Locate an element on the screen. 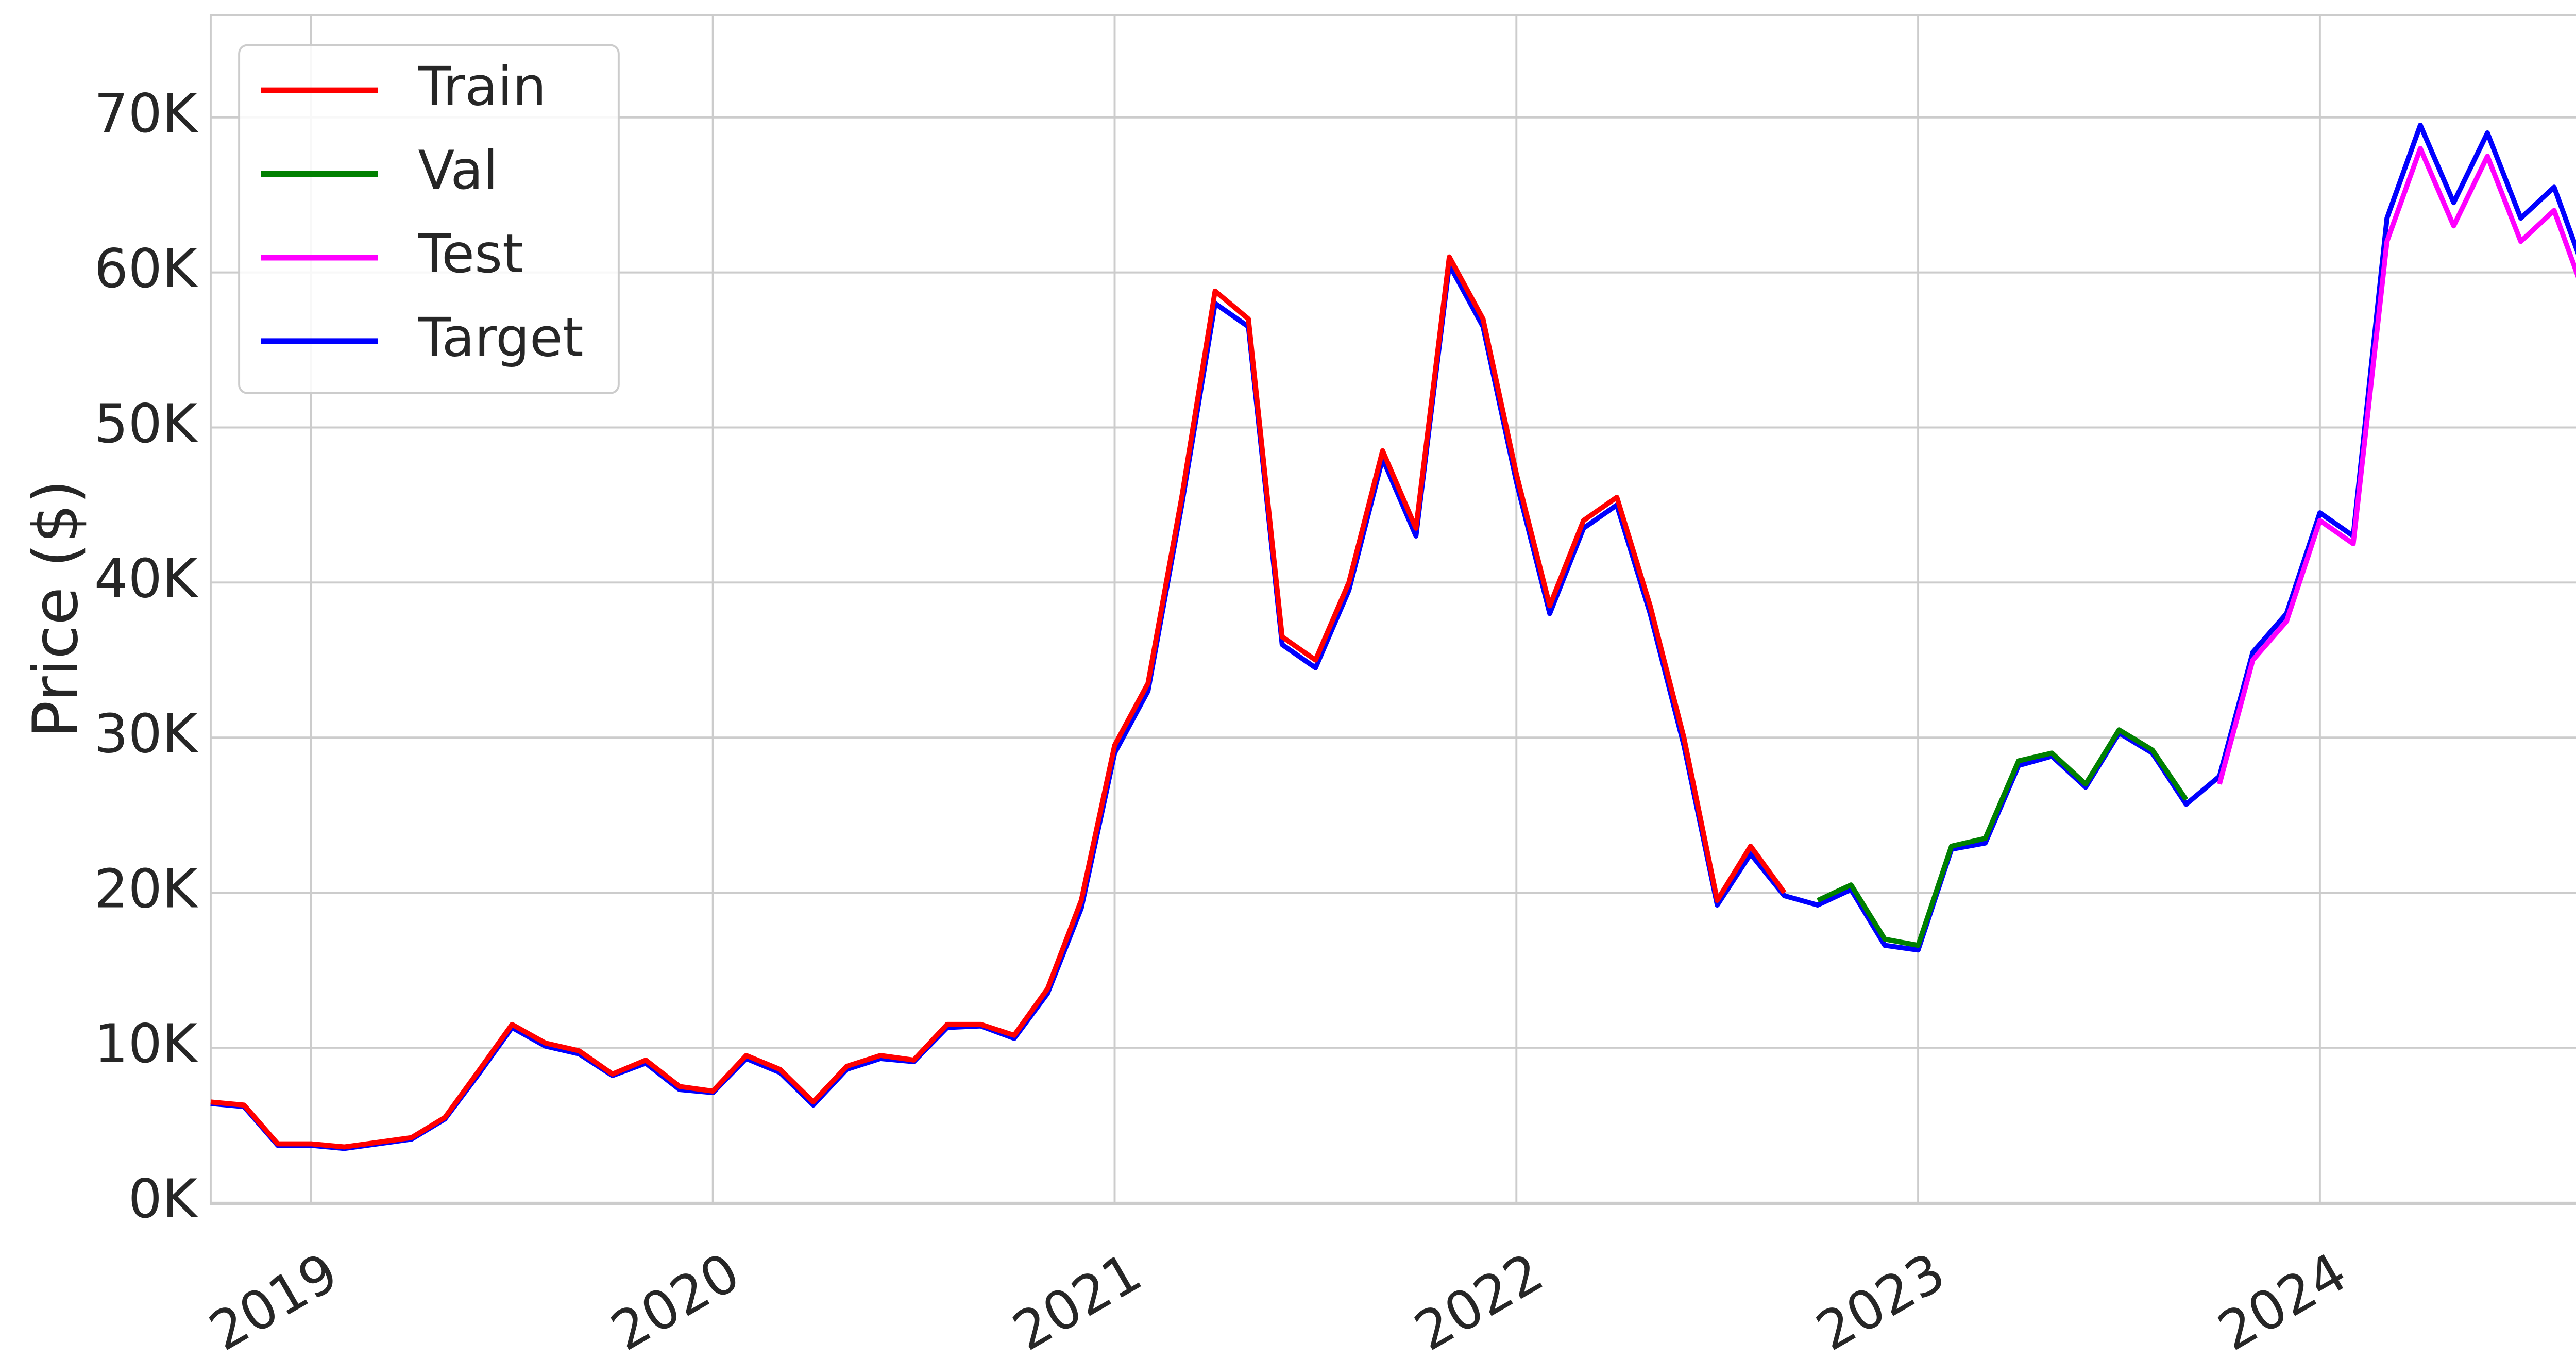  legend-frame is located at coordinates (429, 219).